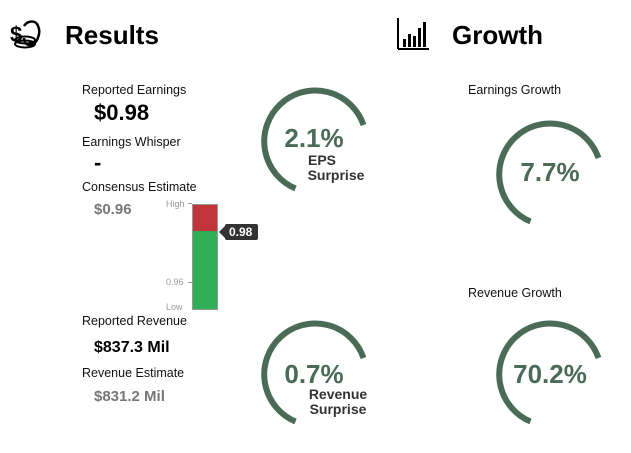 The width and height of the screenshot is (631, 453). What do you see at coordinates (205, 218) in the screenshot?
I see `range-bar-above` at bounding box center [205, 218].